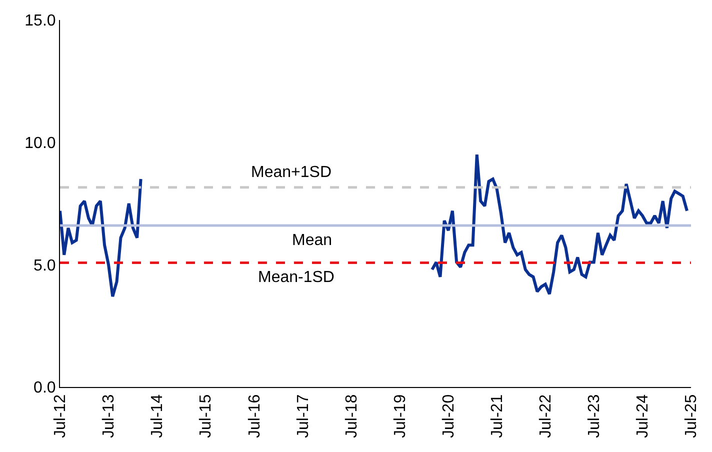 Image resolution: width=712 pixels, height=452 pixels. What do you see at coordinates (45, 265) in the screenshot?
I see `y-tick-label: 5.0` at bounding box center [45, 265].